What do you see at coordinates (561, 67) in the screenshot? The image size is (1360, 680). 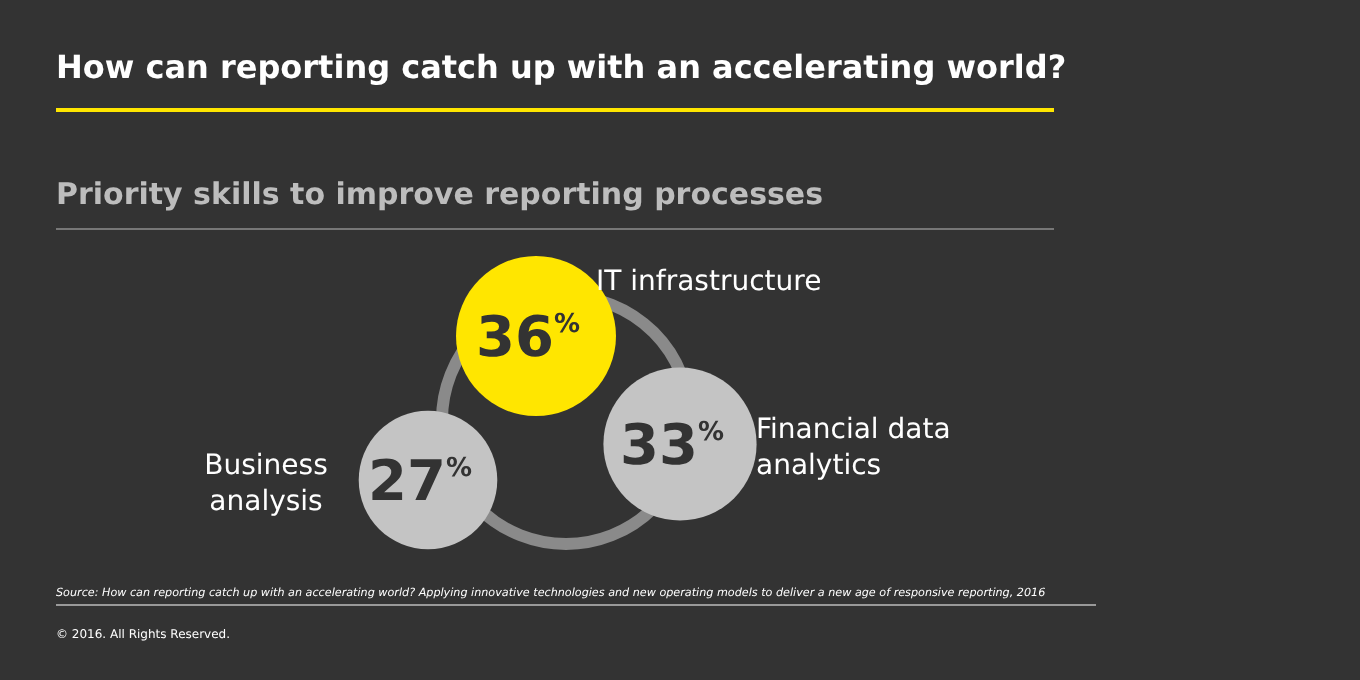 I see `text: How can reporting catch up with an accelerating world?` at bounding box center [561, 67].